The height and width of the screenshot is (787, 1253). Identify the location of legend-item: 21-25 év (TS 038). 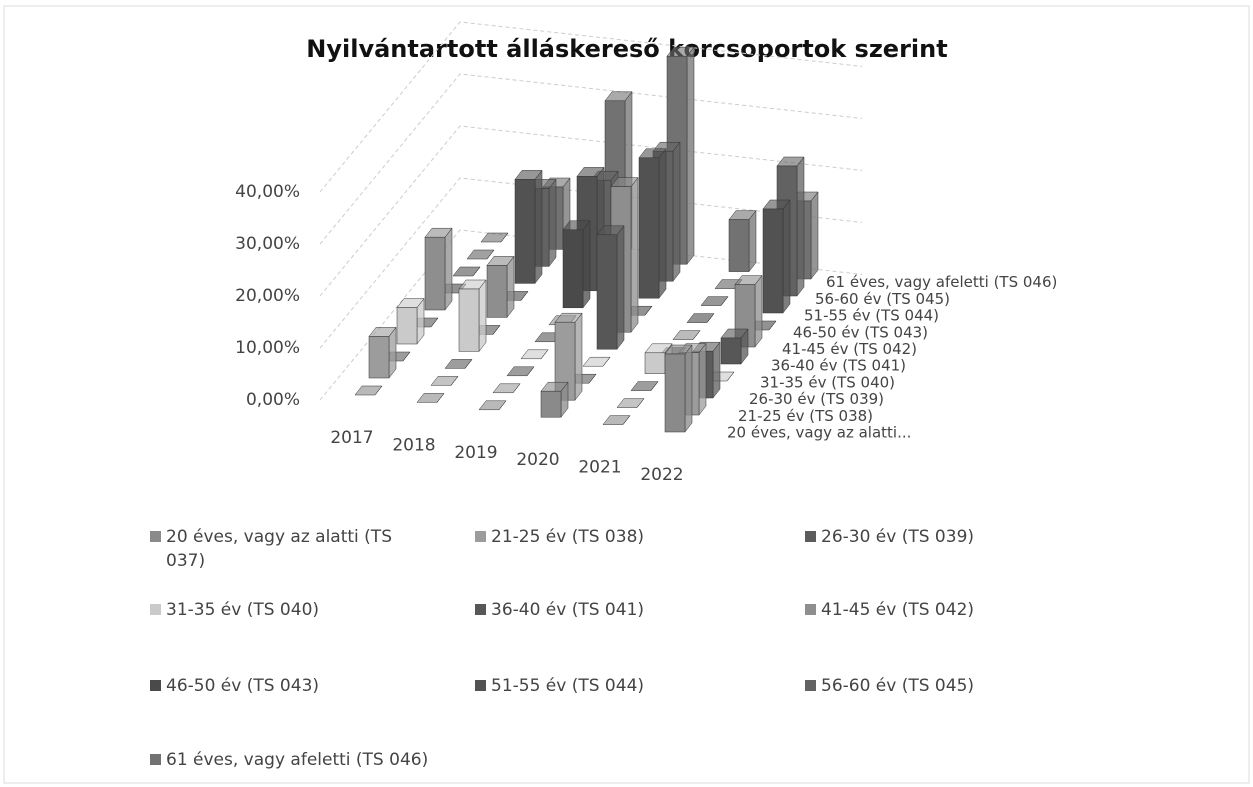
(559, 537).